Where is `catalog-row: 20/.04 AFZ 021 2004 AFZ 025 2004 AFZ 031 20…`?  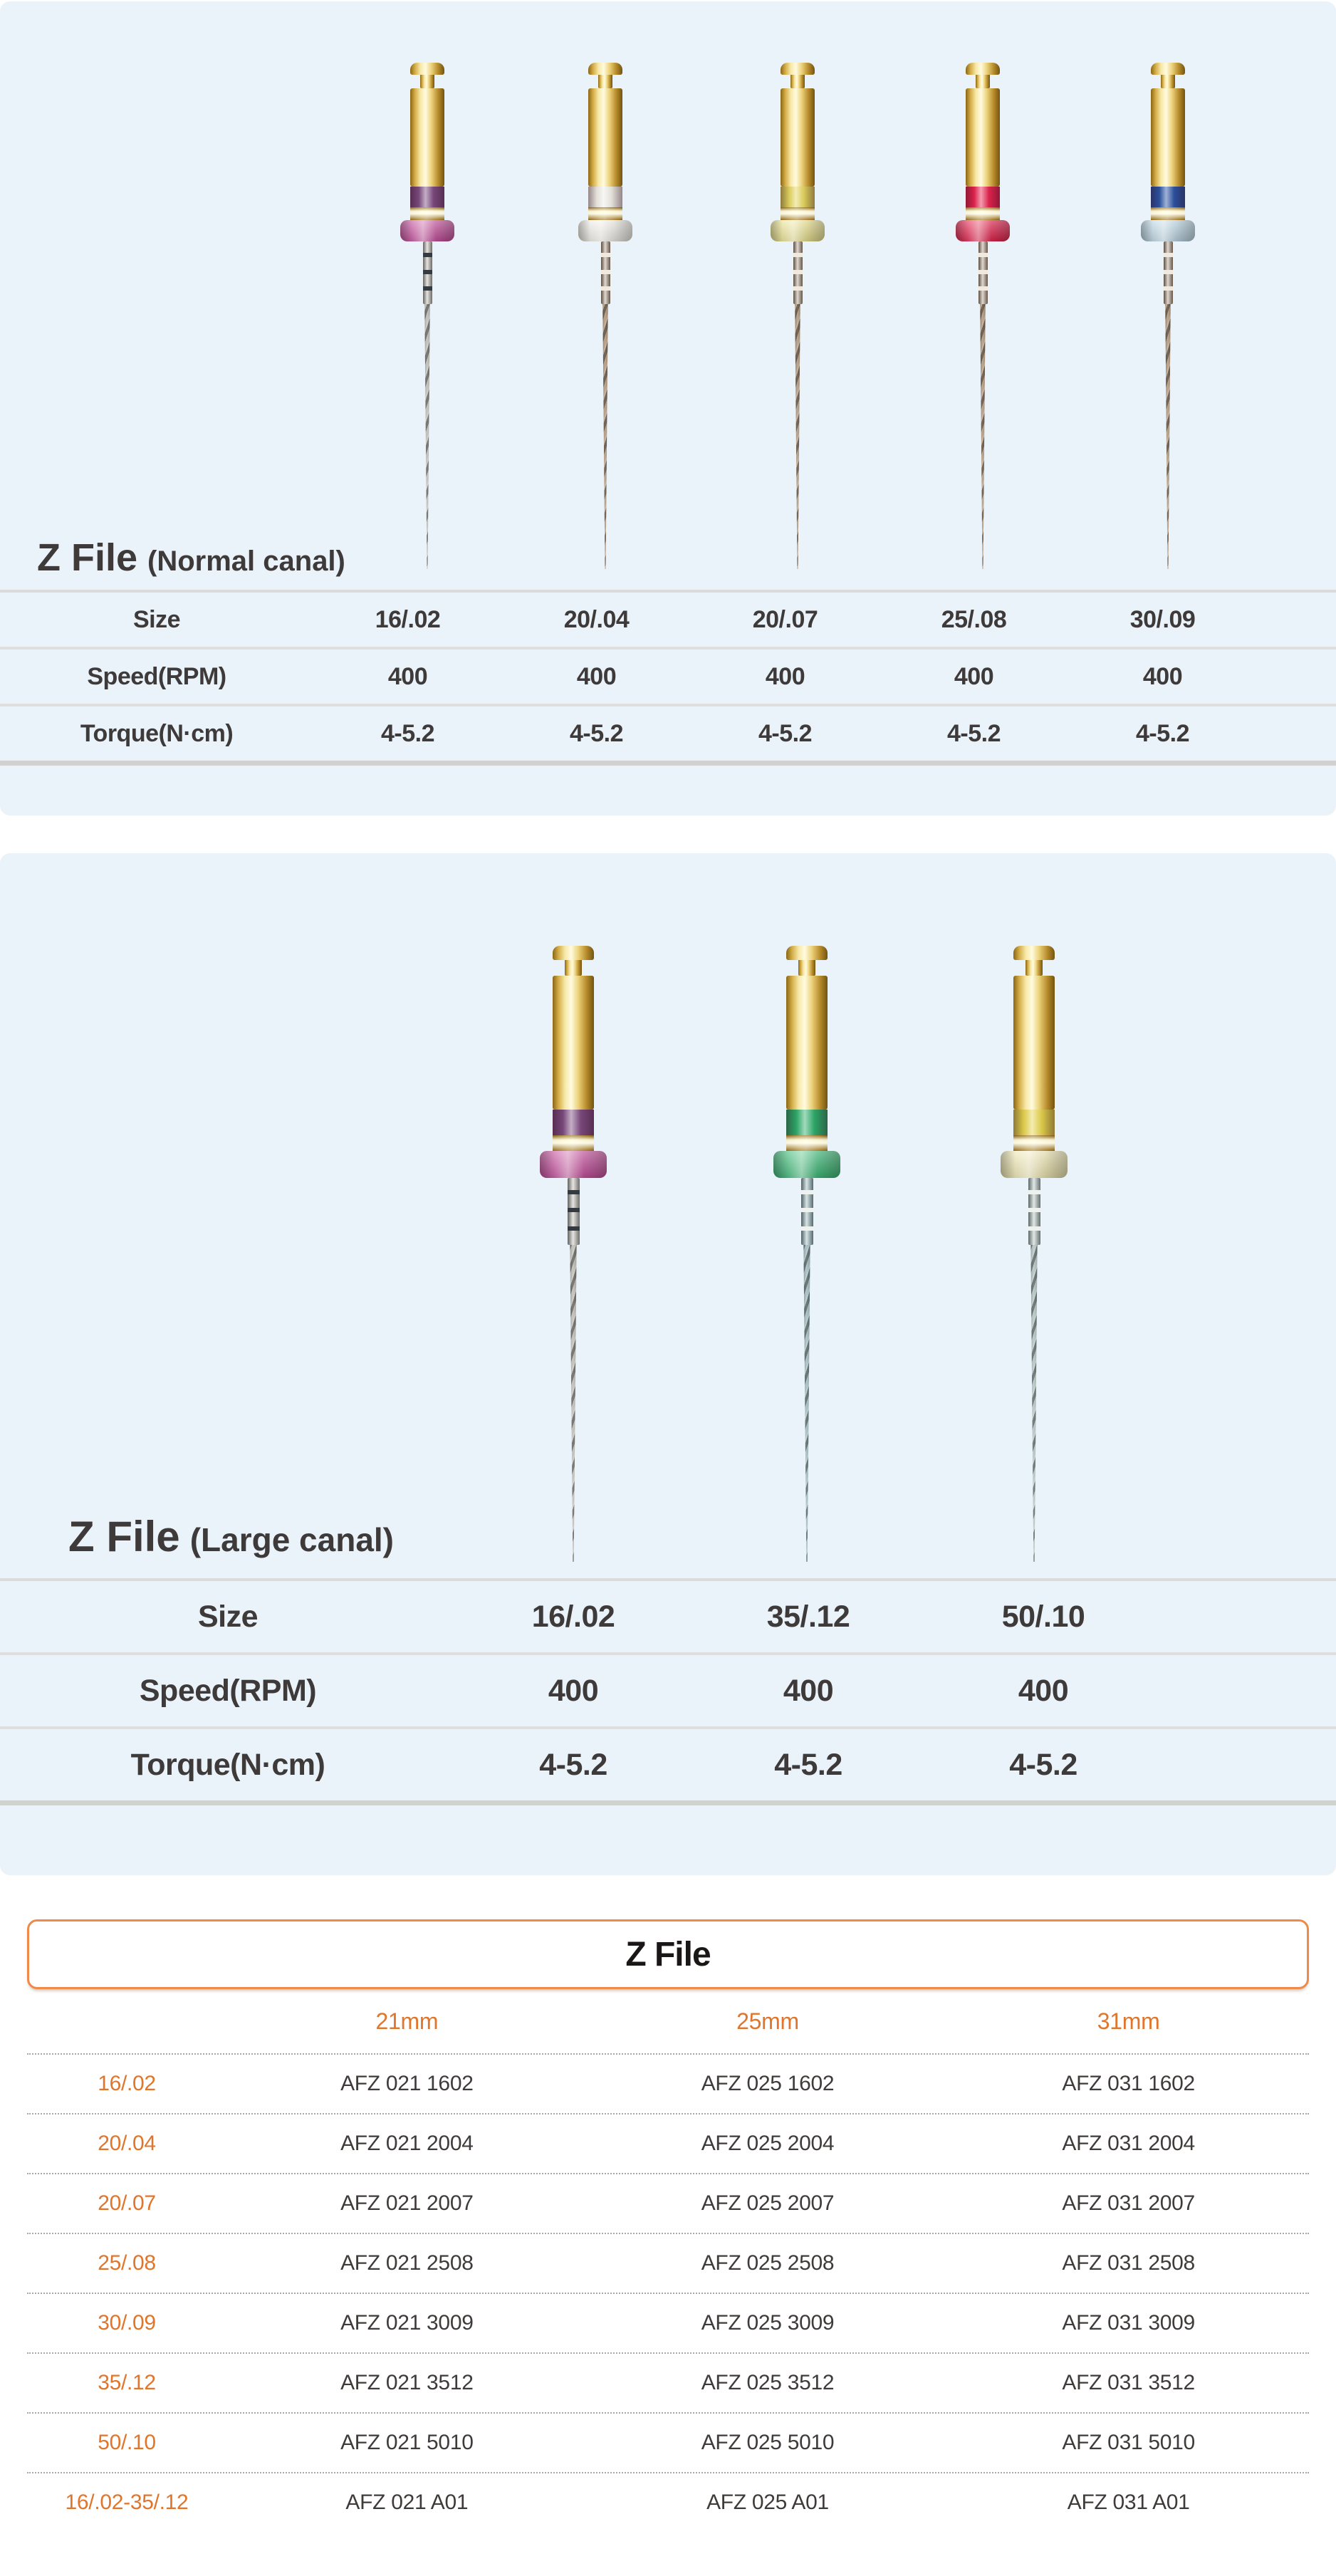 catalog-row: 20/.04 AFZ 021 2004 AFZ 025 2004 AFZ 031 20… is located at coordinates (668, 2143).